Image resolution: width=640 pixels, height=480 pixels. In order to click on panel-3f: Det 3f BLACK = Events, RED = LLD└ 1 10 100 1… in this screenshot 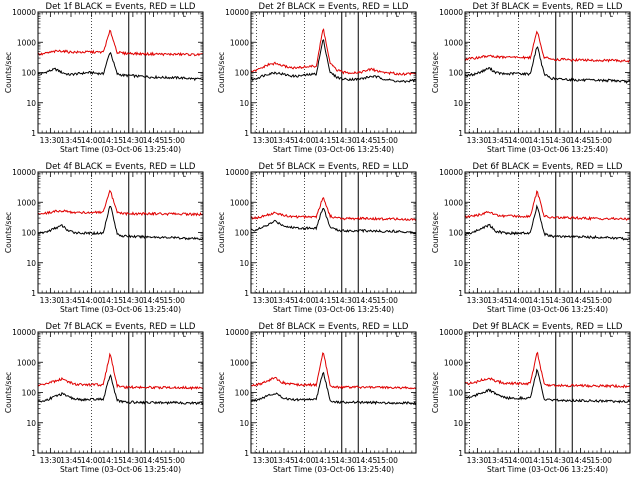, I will do `click(531, 78)`.